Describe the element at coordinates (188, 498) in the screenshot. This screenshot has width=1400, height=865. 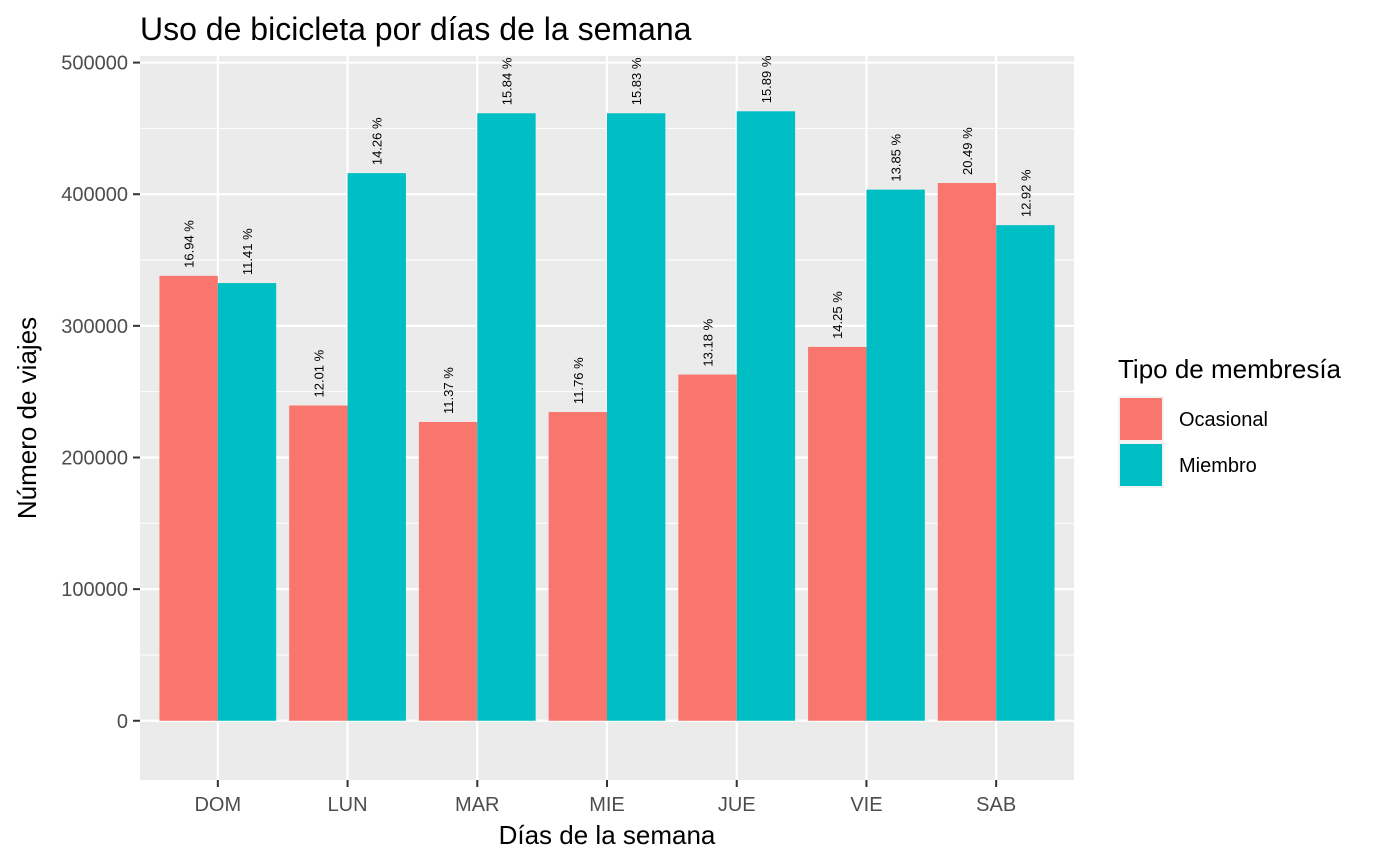
I see `bar-ocasional-dom` at that location.